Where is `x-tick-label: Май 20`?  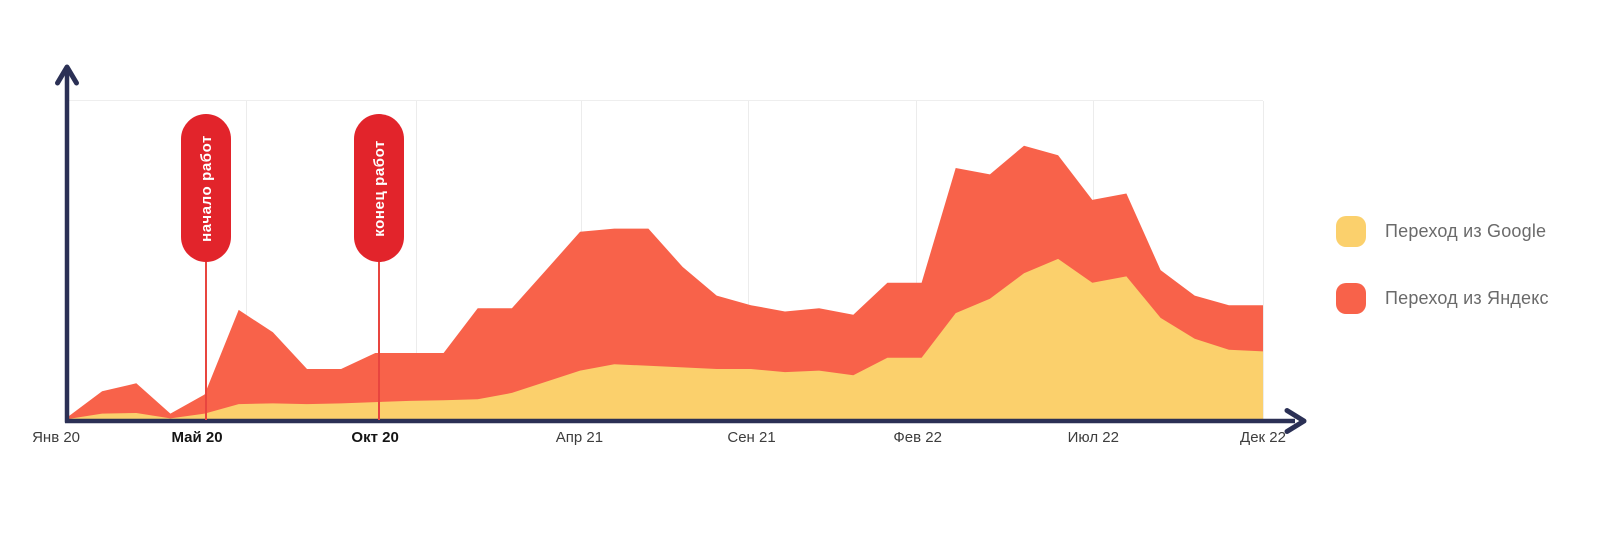 x-tick-label: Май 20 is located at coordinates (197, 437).